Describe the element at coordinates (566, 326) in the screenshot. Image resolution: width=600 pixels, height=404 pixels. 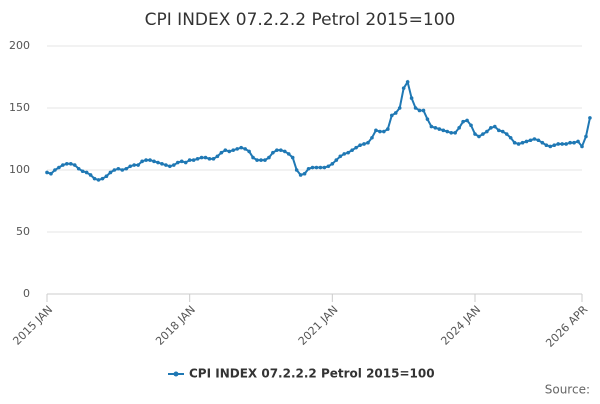
I see `x-tick-label: 2026 APR` at that location.